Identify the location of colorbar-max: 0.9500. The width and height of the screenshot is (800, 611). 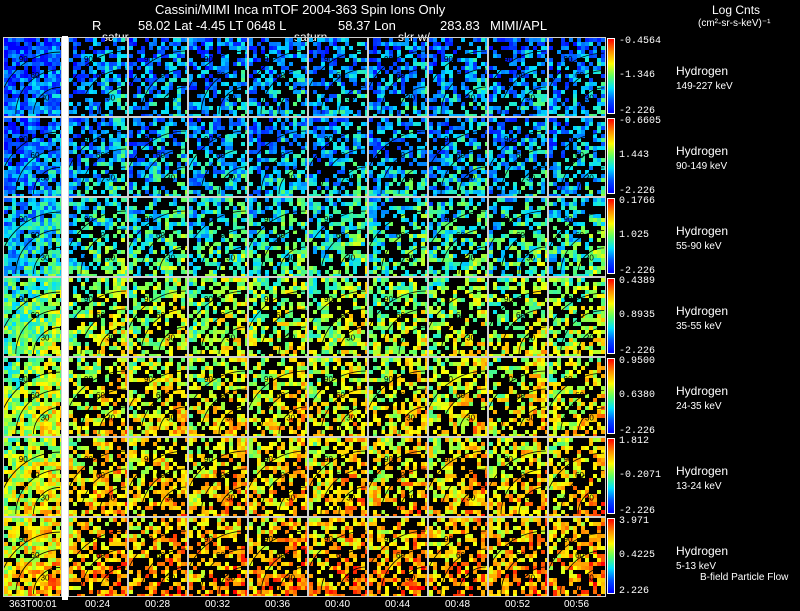
(637, 361).